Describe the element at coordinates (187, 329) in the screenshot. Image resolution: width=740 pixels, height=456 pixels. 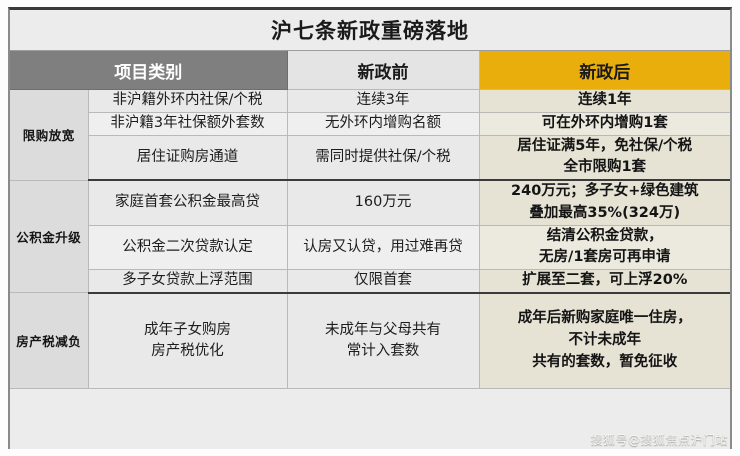
I see `item-line: 成年子女购房` at that location.